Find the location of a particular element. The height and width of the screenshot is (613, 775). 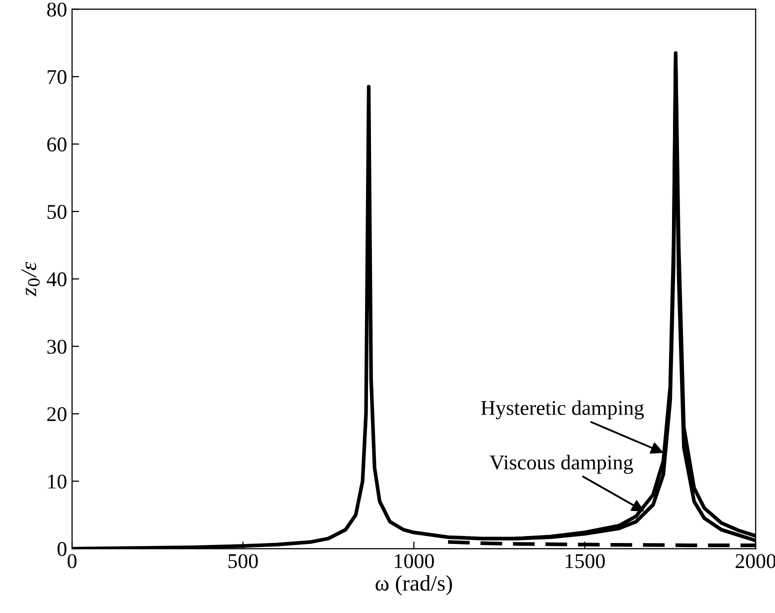

y-axis-title: z$_{0}$/ε is located at coordinates (30, 279).